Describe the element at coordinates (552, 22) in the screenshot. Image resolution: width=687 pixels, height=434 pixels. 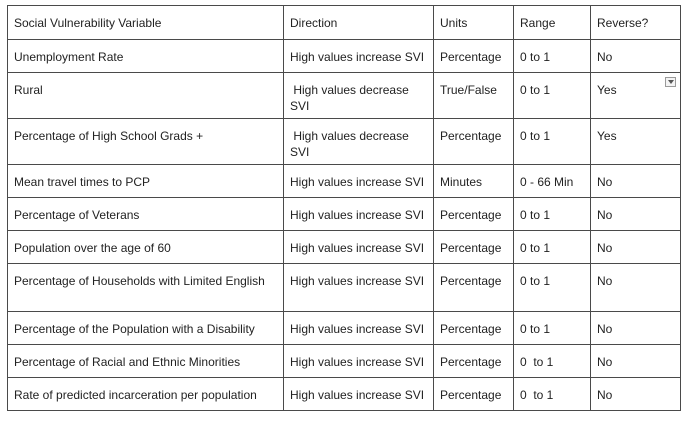
I see `header-range: Range` at that location.